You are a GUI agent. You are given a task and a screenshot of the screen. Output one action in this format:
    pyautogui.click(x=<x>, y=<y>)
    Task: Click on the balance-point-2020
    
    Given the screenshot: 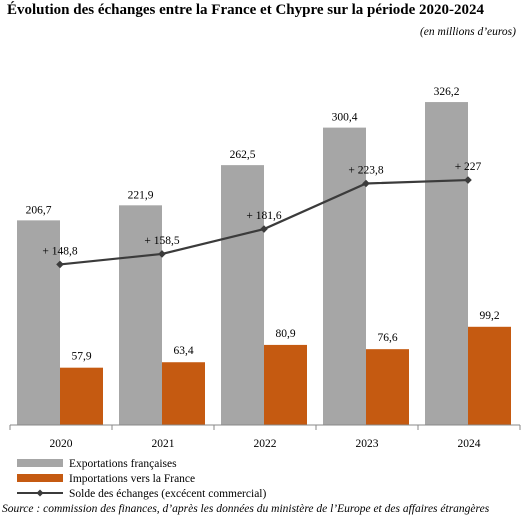 What is the action you would take?
    pyautogui.click(x=60, y=264)
    